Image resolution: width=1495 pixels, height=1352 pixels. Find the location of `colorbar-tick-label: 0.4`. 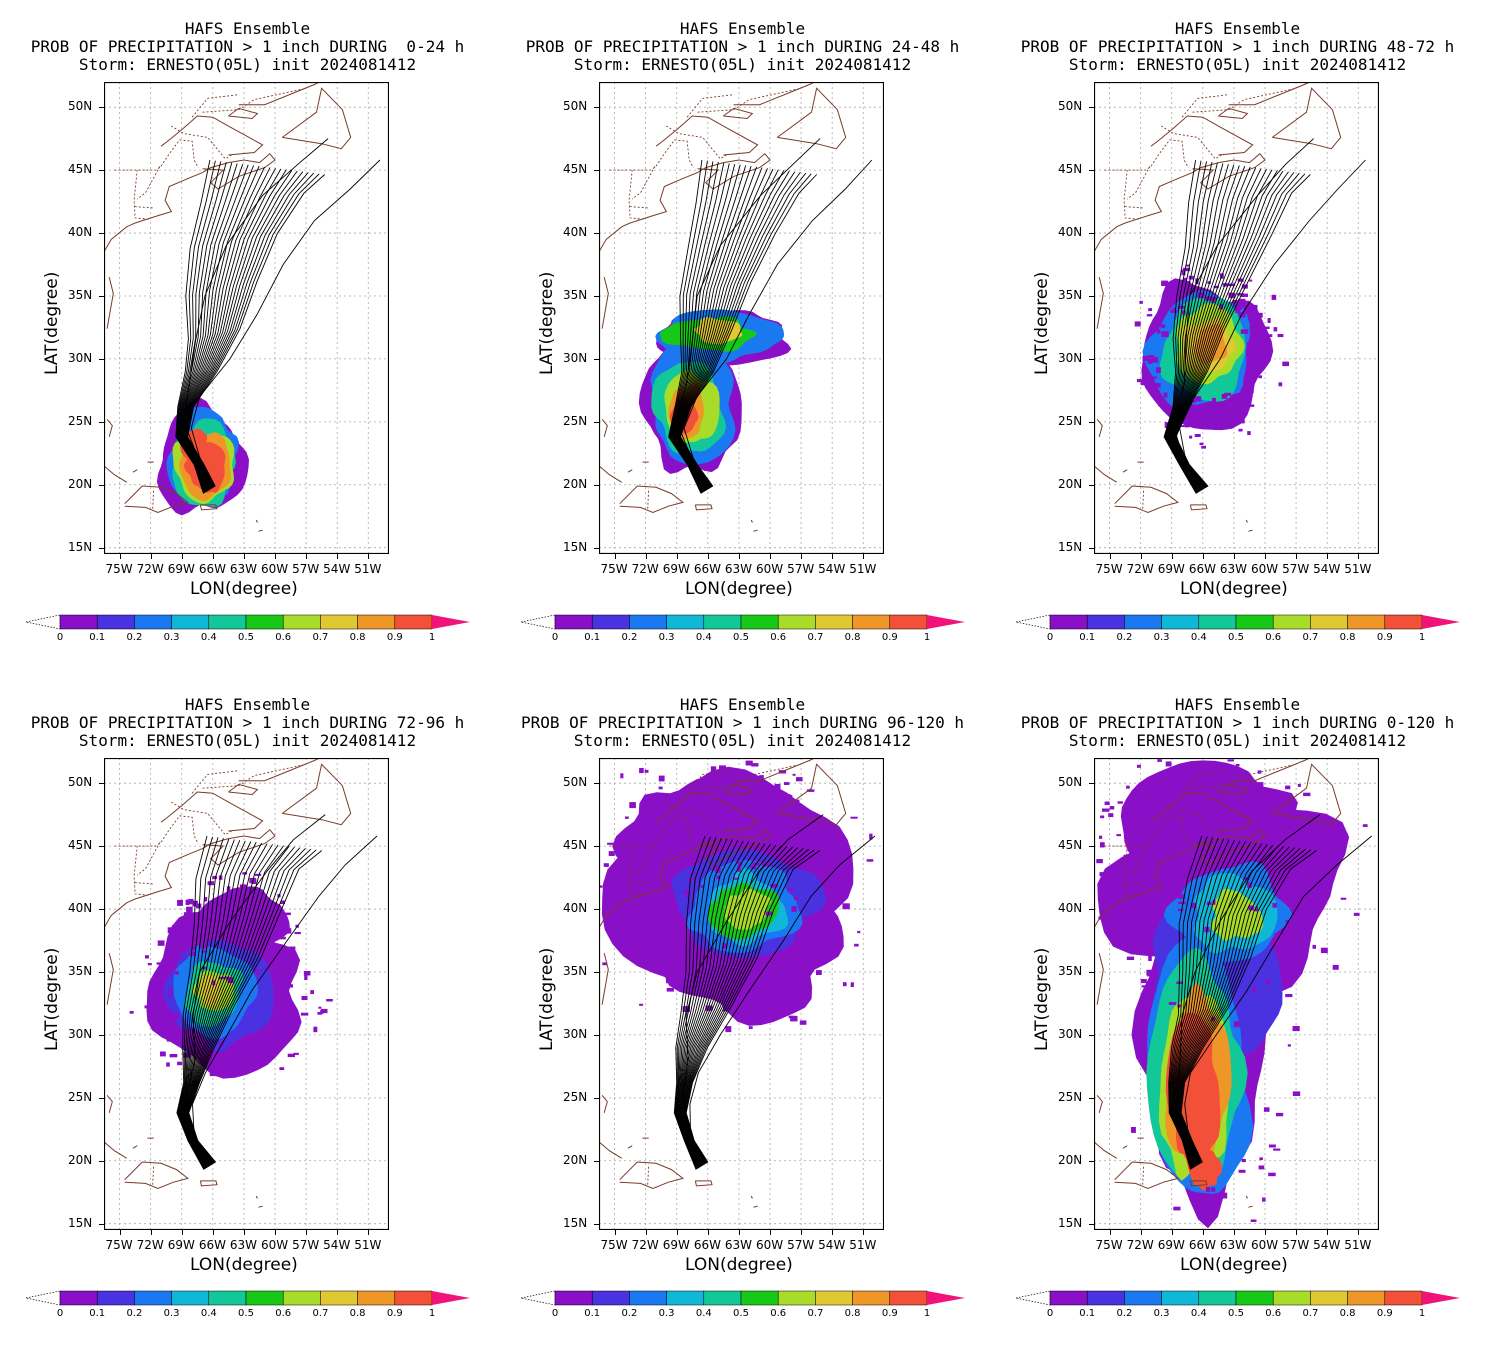

colorbar-tick-label: 0.4 is located at coordinates (208, 1313).